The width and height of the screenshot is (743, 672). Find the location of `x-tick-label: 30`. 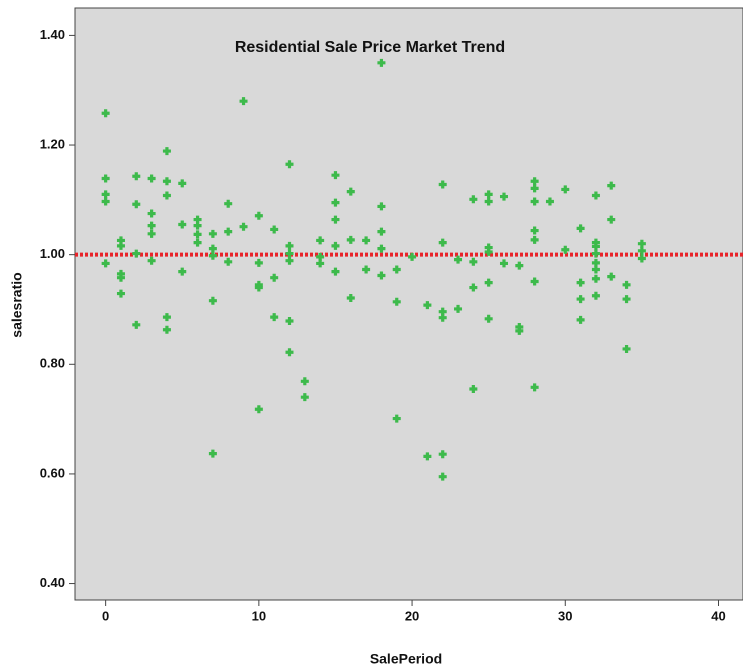

x-tick-label: 30 is located at coordinates (565, 615).